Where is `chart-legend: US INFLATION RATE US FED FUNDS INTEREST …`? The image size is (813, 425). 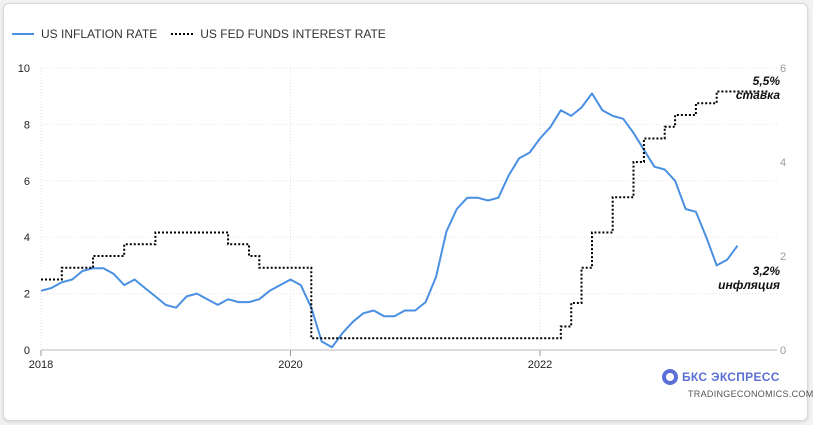
chart-legend: US INFLATION RATE US FED FUNDS INTEREST … is located at coordinates (206, 34).